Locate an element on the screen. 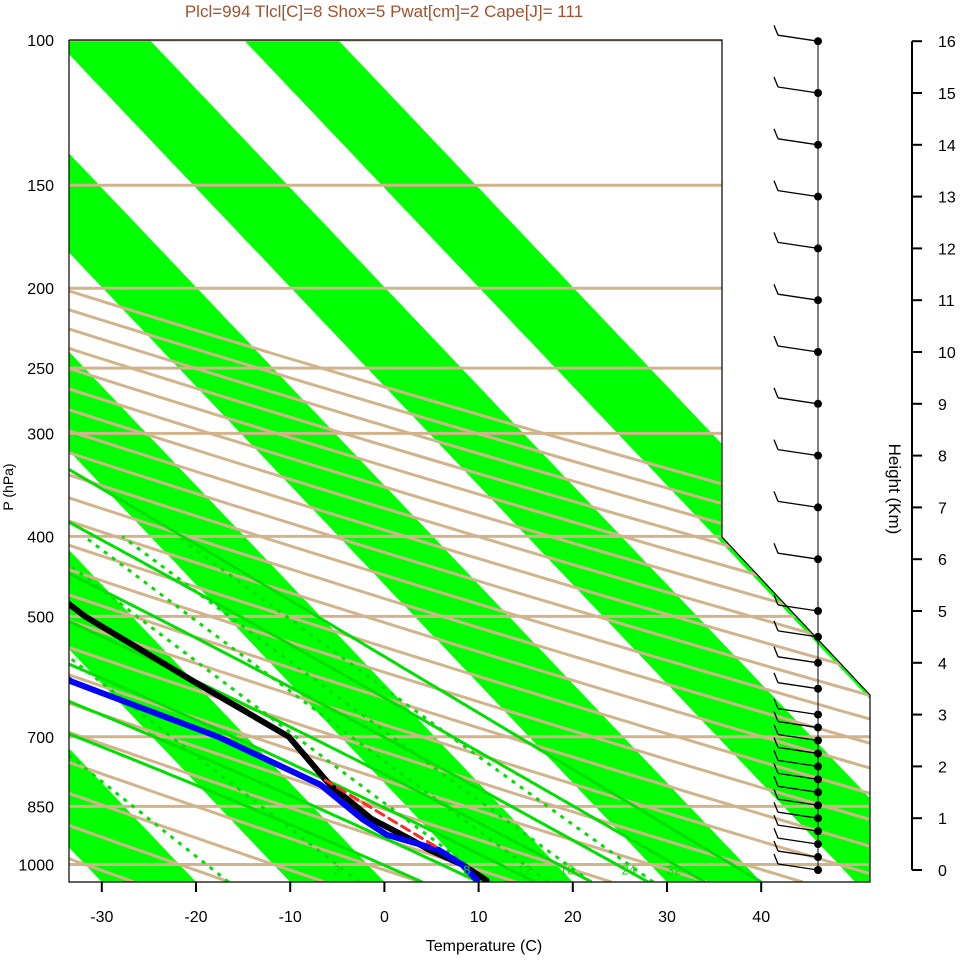  y2-tick-label: 10 is located at coordinates (947, 353).